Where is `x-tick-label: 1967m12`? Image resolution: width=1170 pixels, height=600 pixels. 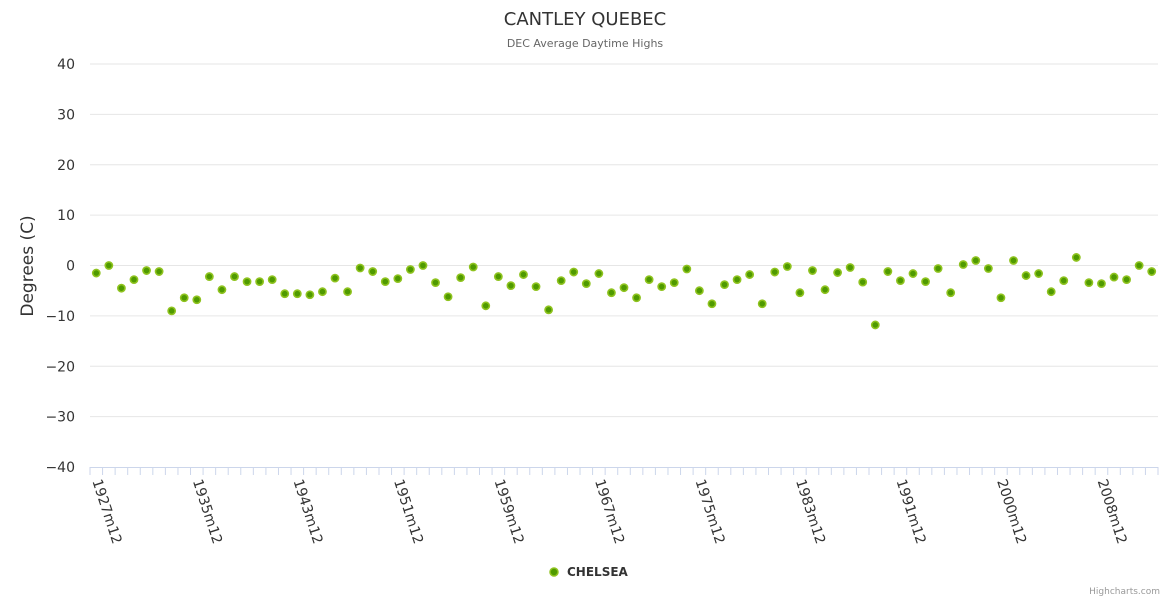
x-tick-label: 1967m12 is located at coordinates (609, 511).